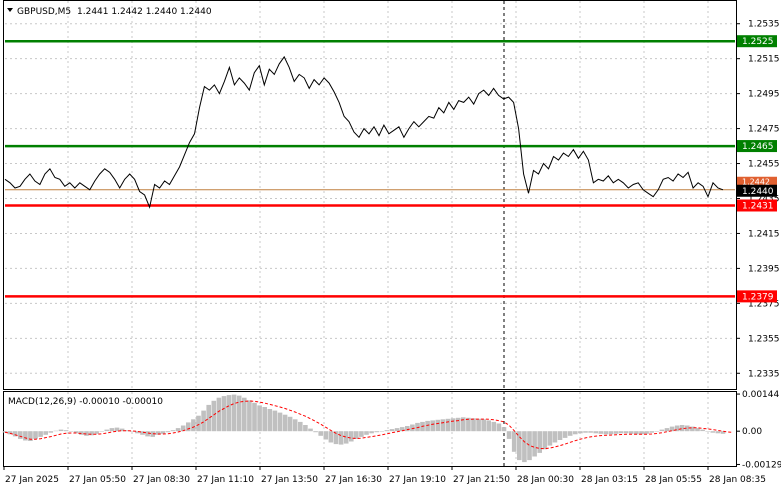  What do you see at coordinates (760, 395) in the screenshot?
I see `y-tick-label: 0.00144` at bounding box center [760, 395].